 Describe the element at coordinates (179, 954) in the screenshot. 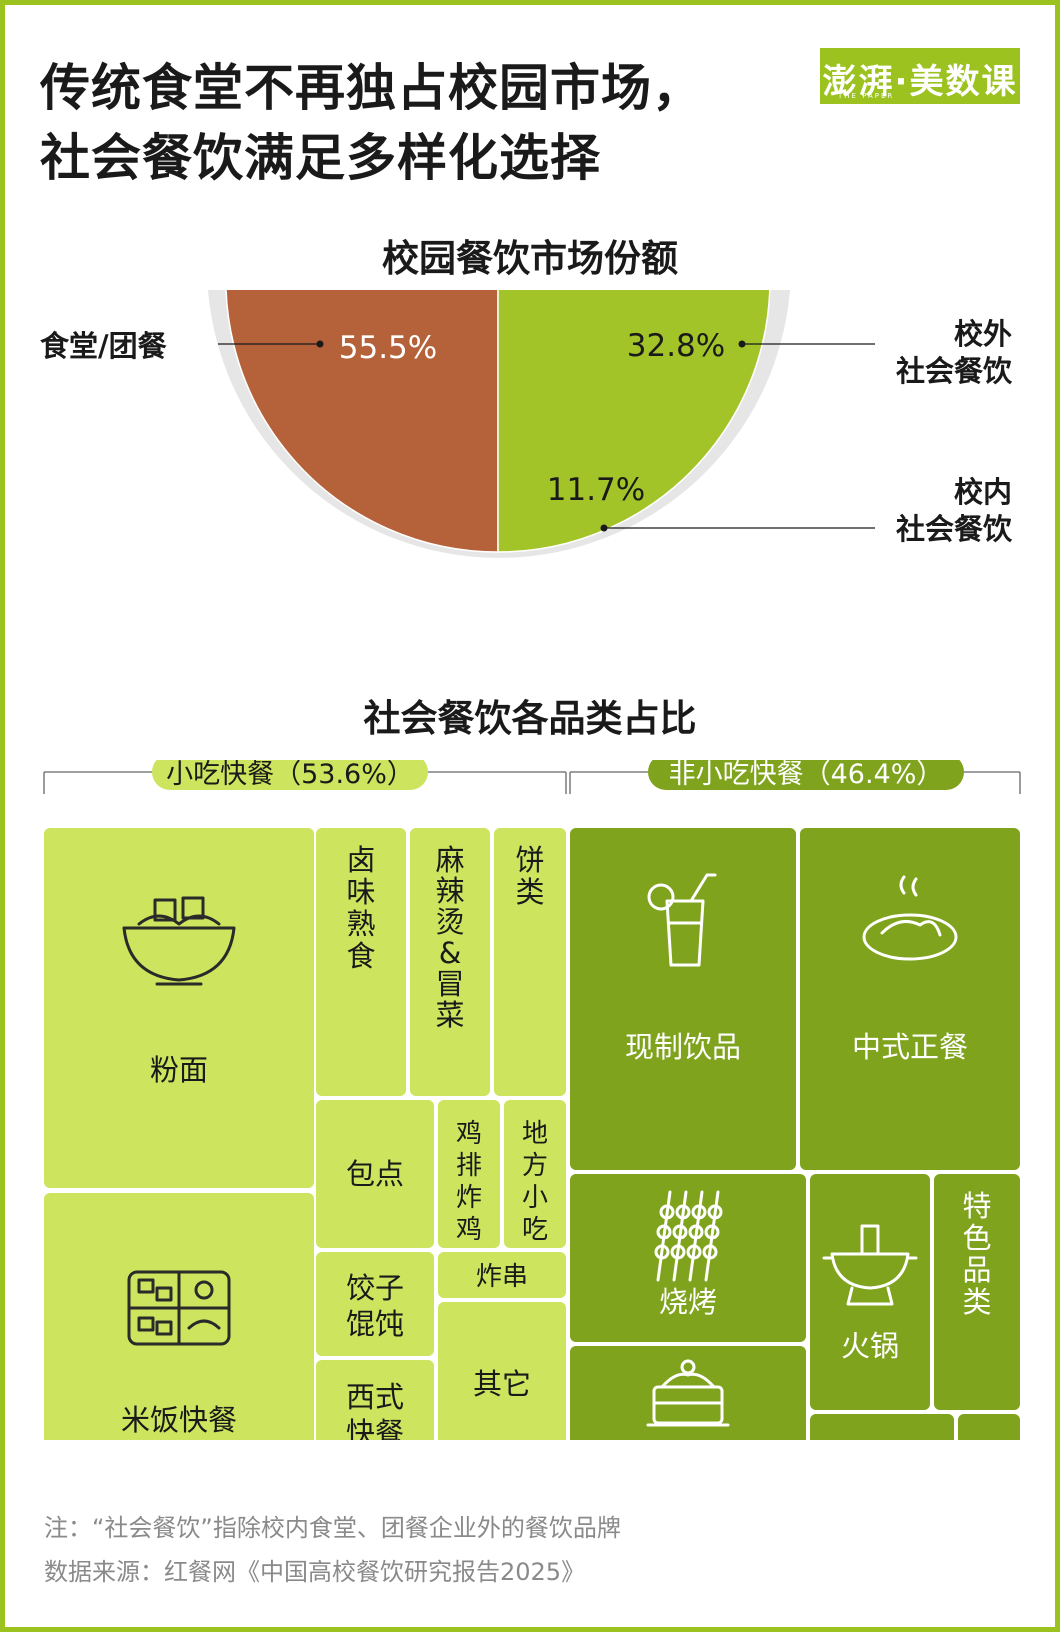

I see `bowl-shape` at that location.